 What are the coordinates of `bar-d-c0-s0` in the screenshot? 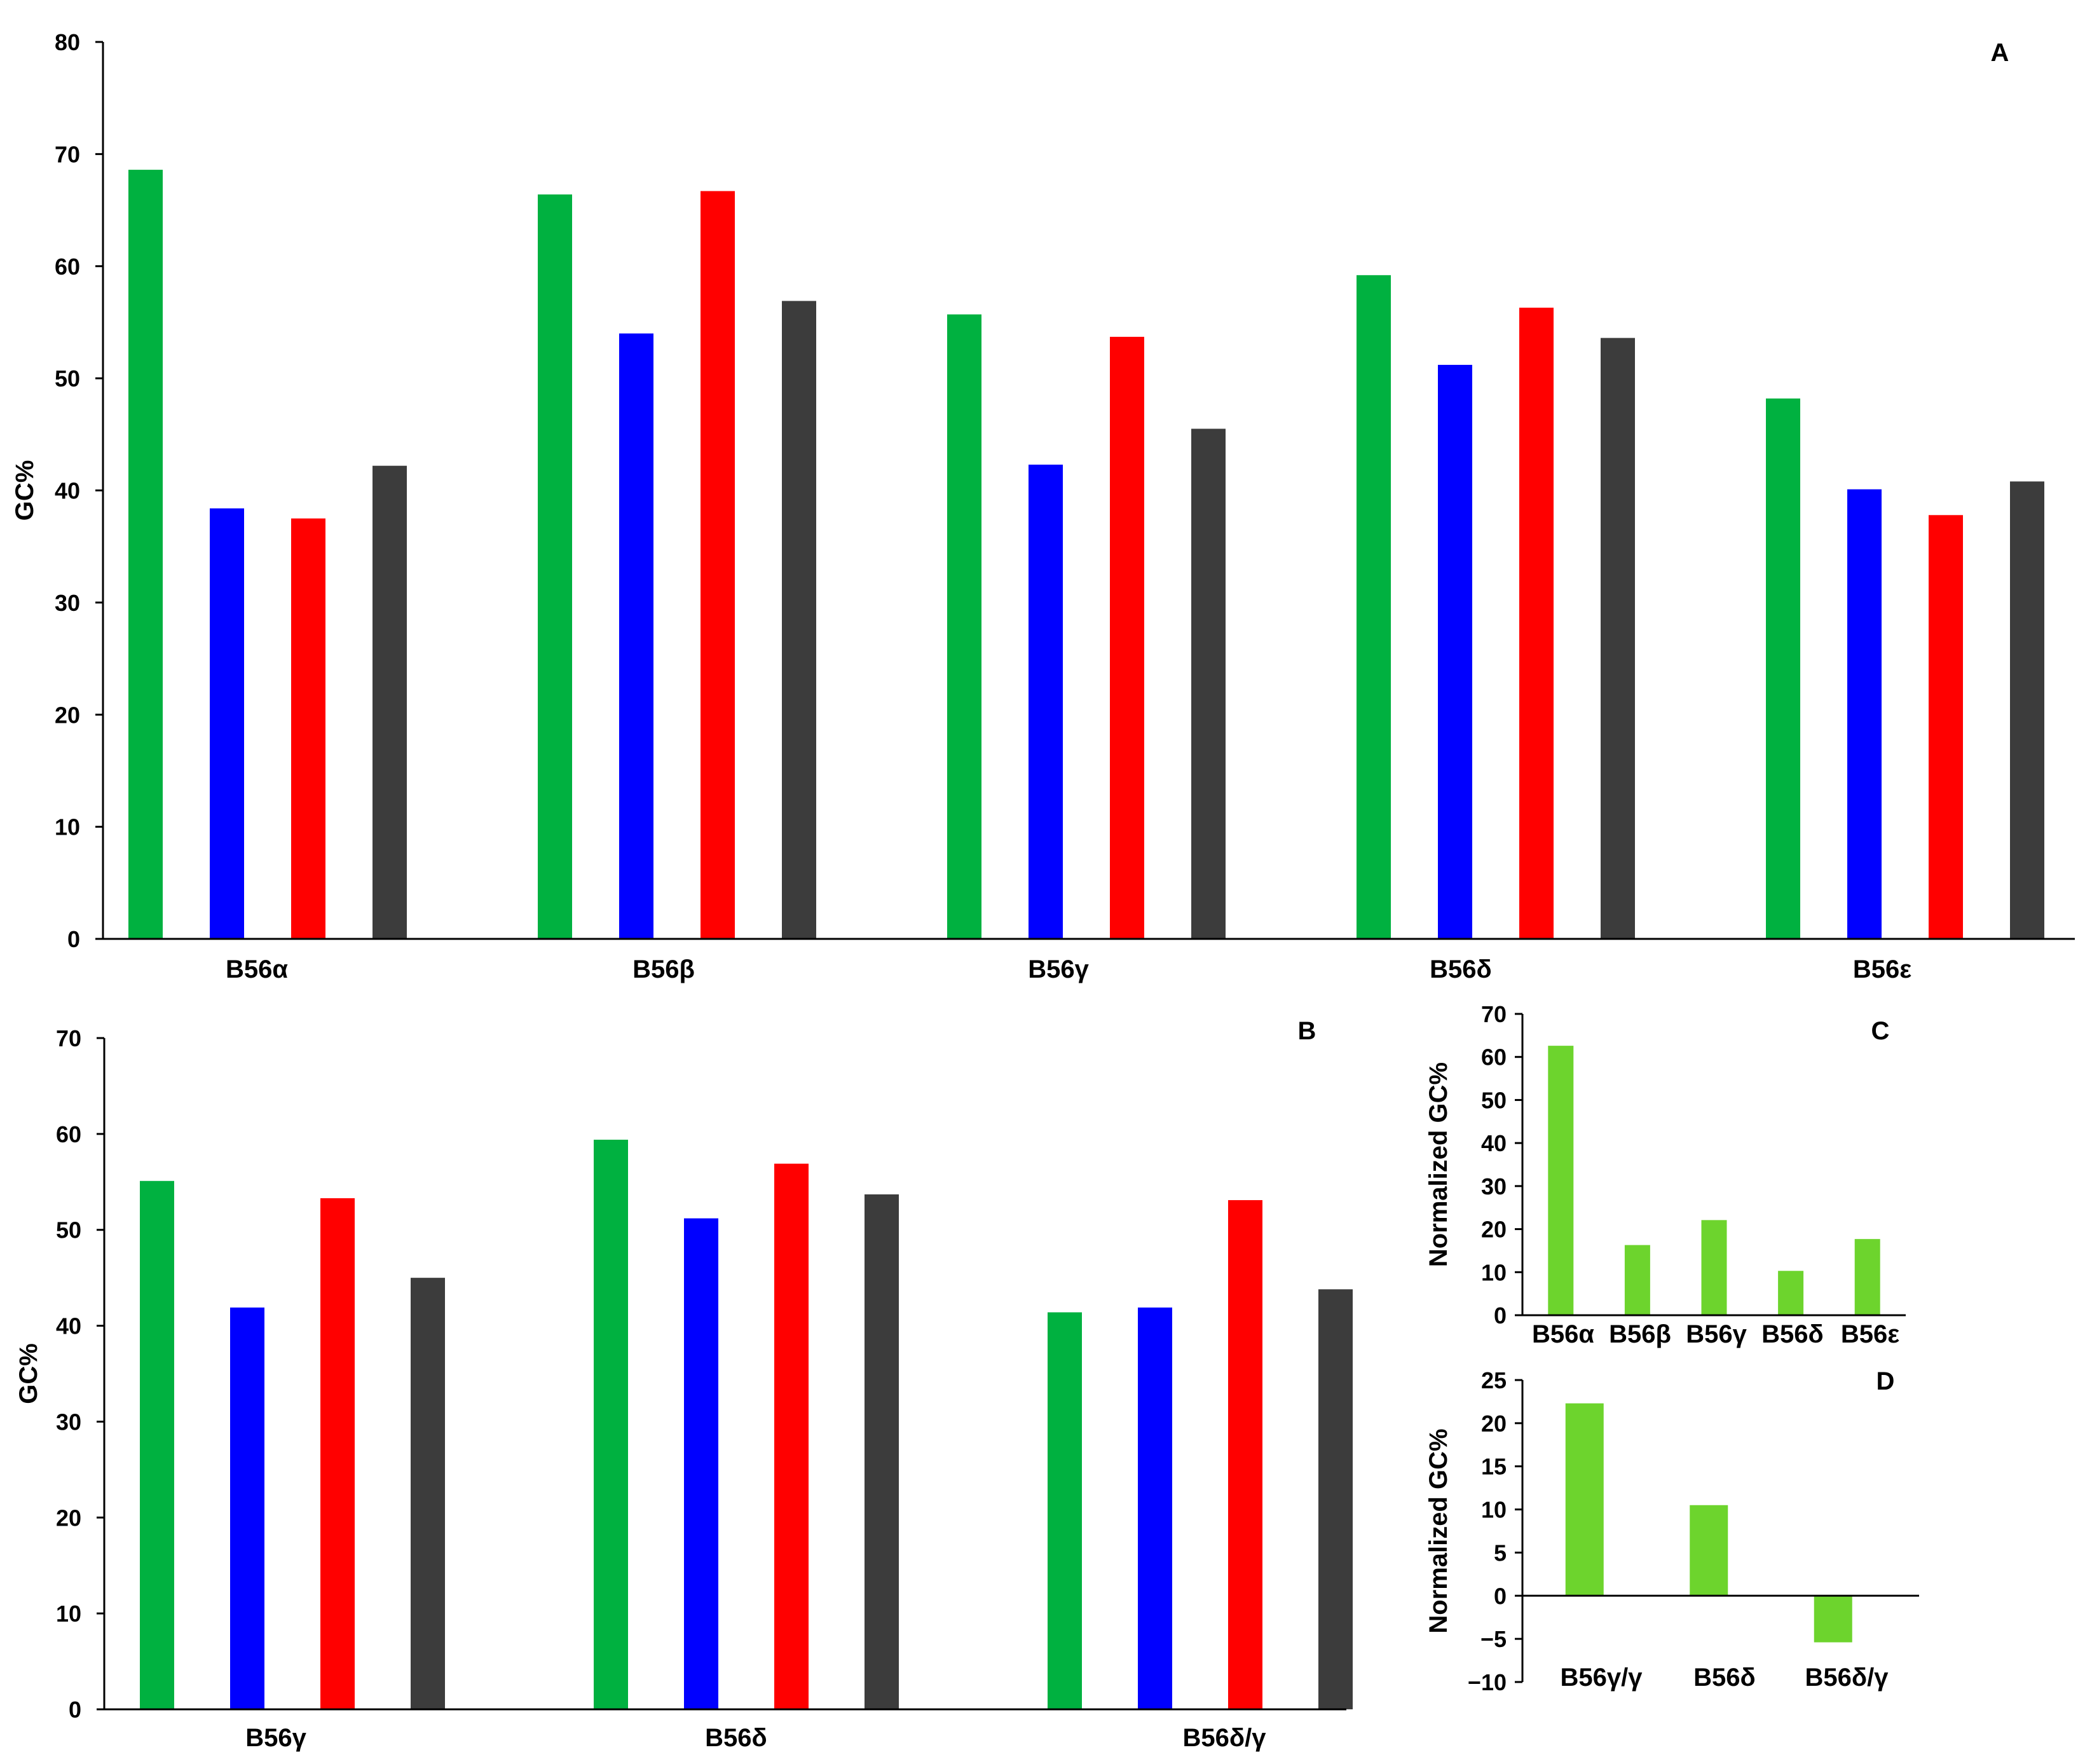 It's located at (1584, 1499).